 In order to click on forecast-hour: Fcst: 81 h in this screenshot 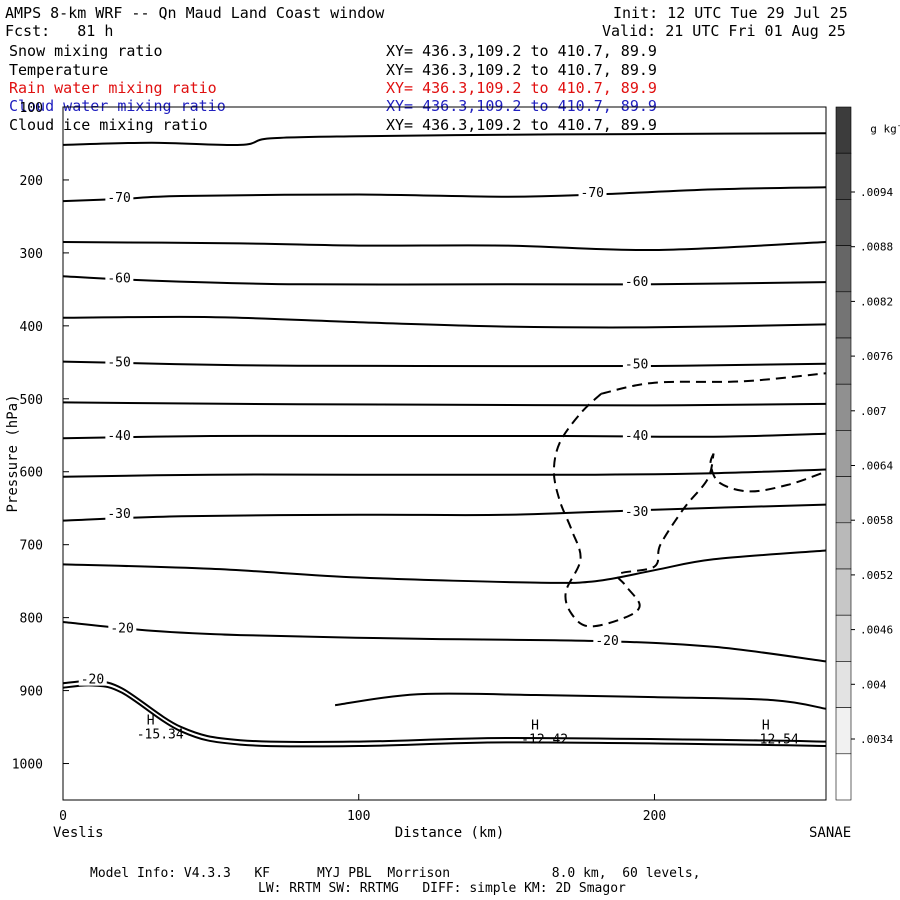, I will do `click(59, 31)`.